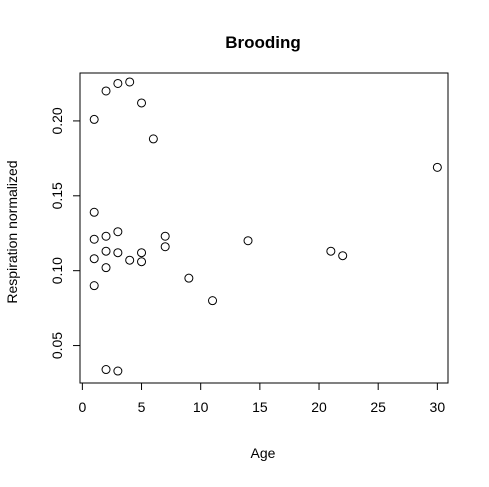 The width and height of the screenshot is (489, 487). Describe the element at coordinates (57, 270) in the screenshot. I see `y-tick-label: 0.10` at that location.